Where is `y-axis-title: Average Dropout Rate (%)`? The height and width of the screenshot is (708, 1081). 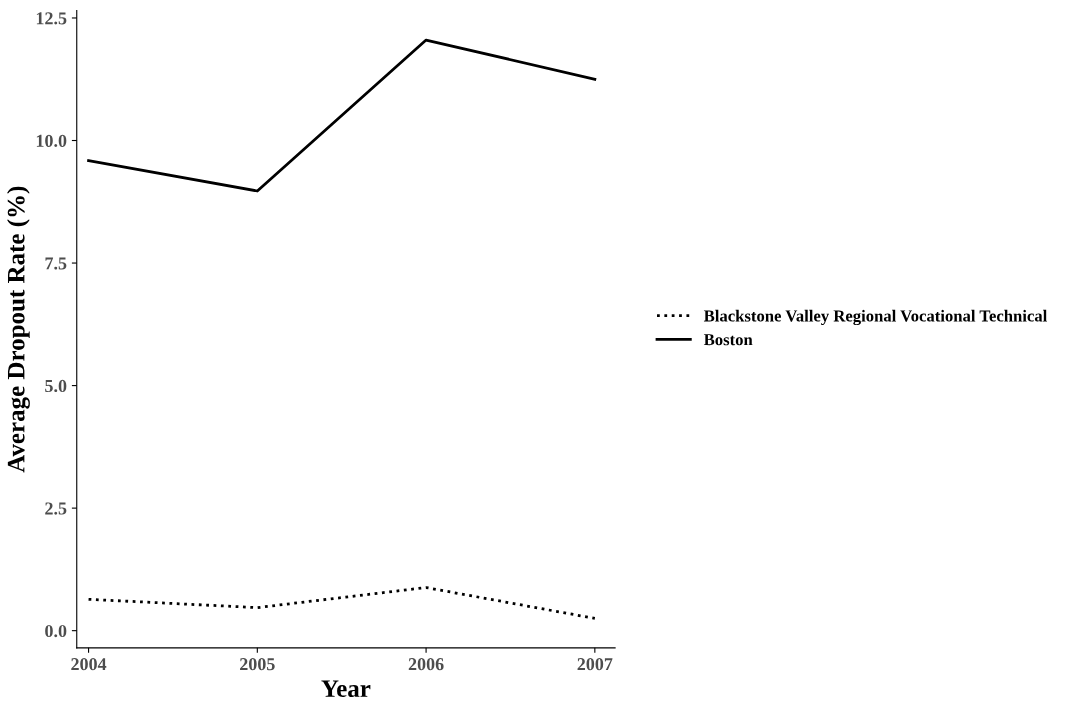
y-axis-title: Average Dropout Rate (%) is located at coordinates (18, 329).